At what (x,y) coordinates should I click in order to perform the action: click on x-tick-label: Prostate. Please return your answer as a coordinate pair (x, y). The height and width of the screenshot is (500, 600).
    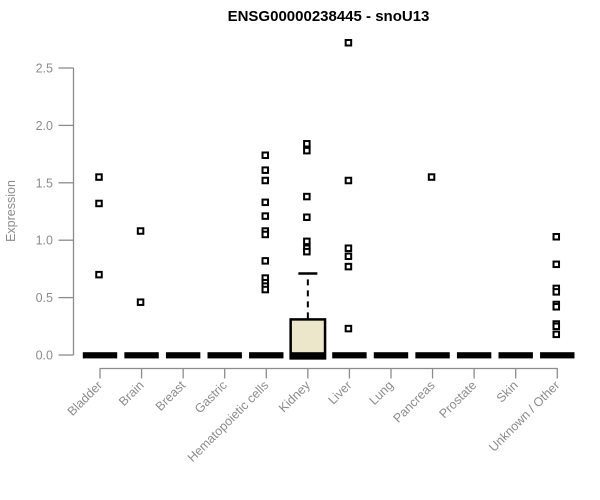
    Looking at the image, I should click on (457, 399).